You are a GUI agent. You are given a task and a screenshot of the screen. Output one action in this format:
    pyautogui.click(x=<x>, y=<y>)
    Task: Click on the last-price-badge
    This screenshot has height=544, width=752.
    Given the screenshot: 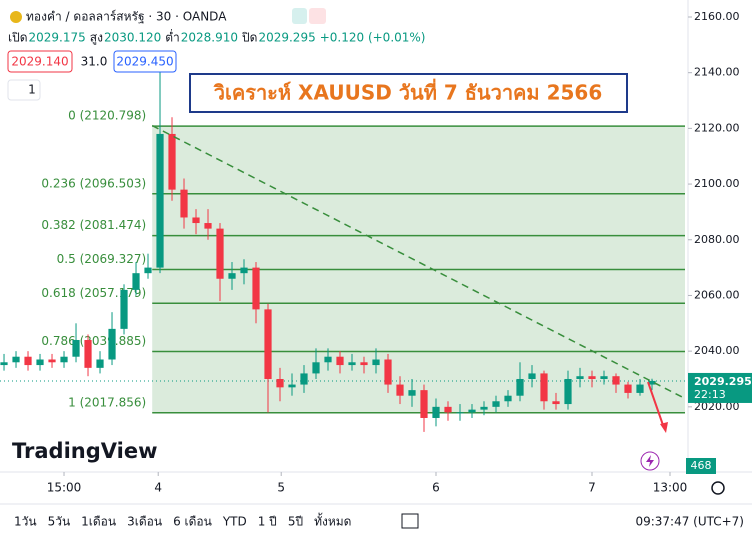 What is the action you would take?
    pyautogui.click(x=720, y=387)
    